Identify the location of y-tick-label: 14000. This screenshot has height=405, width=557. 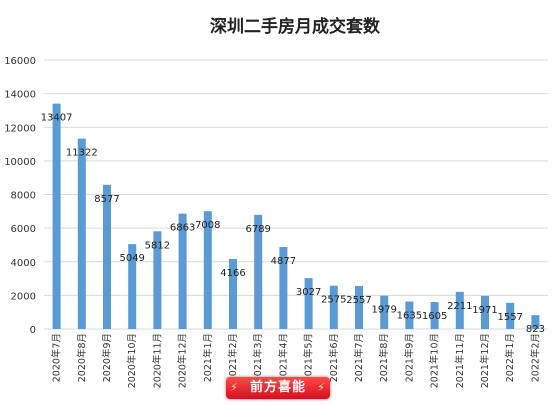
(20, 95).